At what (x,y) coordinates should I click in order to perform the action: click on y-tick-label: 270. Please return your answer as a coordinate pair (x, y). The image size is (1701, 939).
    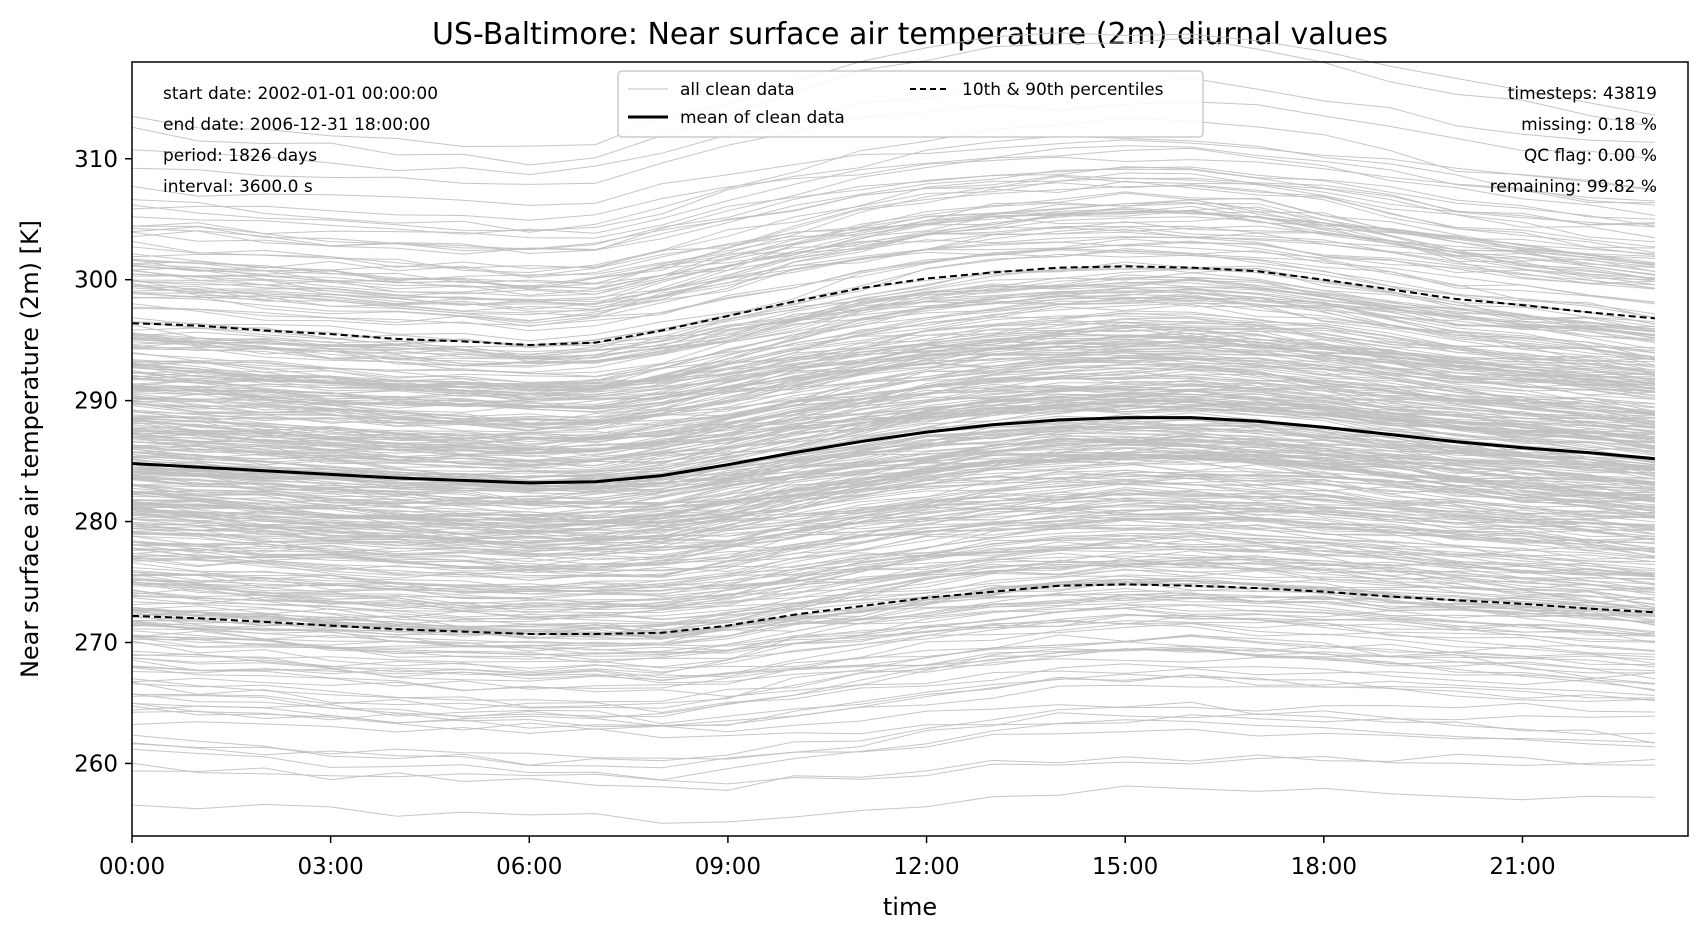
    Looking at the image, I should click on (96, 644).